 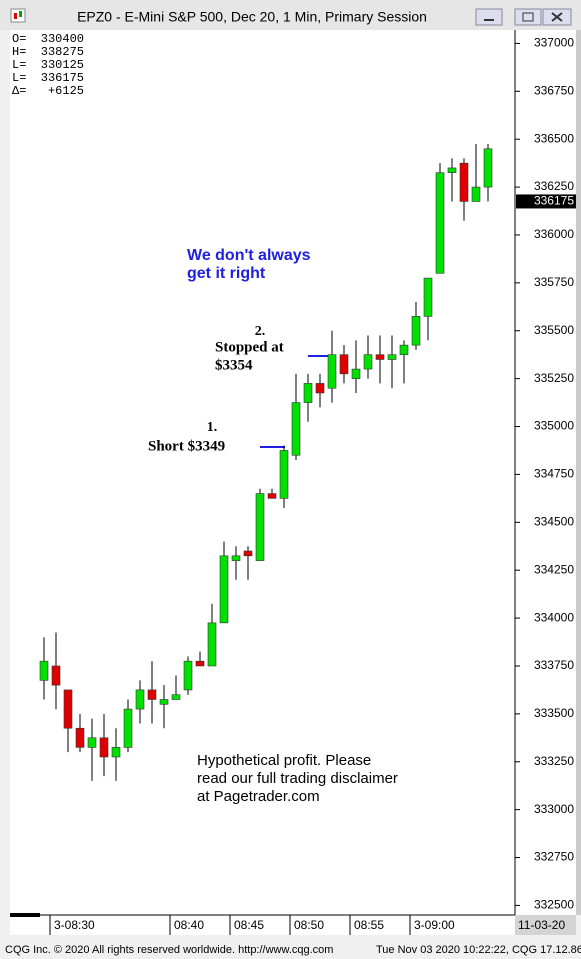 What do you see at coordinates (554, 713) in the screenshot?
I see `y-tick-label: 333500` at bounding box center [554, 713].